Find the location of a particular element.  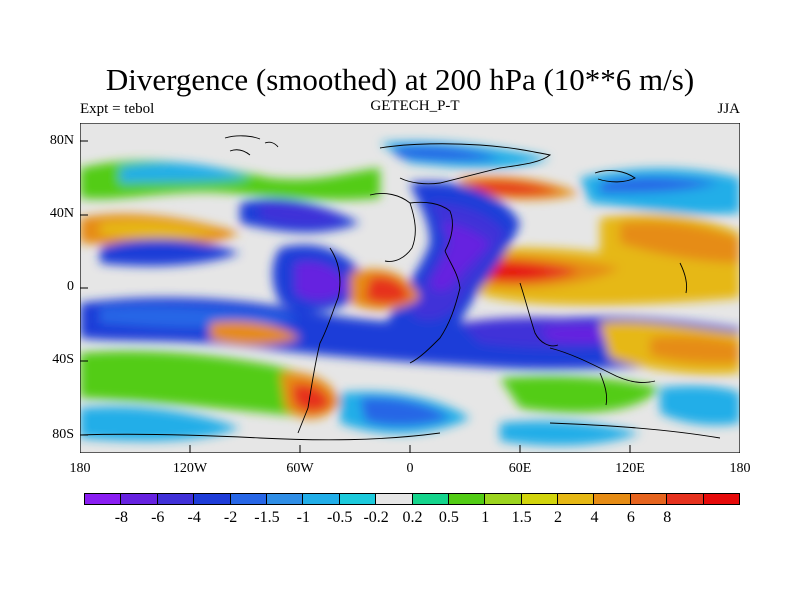

colorbar-label: 8 is located at coordinates (667, 517).